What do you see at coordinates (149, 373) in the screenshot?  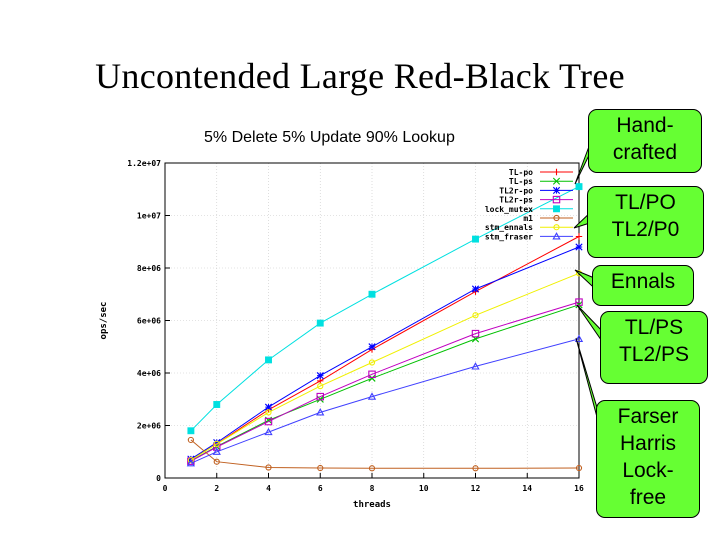 I see `y-tick-label: 4e+06` at bounding box center [149, 373].